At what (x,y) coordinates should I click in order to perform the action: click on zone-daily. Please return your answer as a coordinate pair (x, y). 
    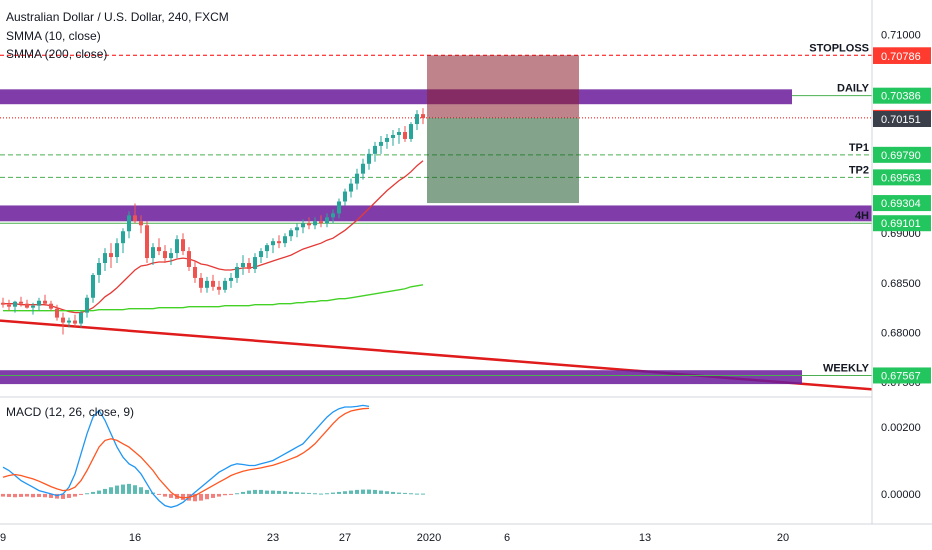
    Looking at the image, I should click on (396, 97).